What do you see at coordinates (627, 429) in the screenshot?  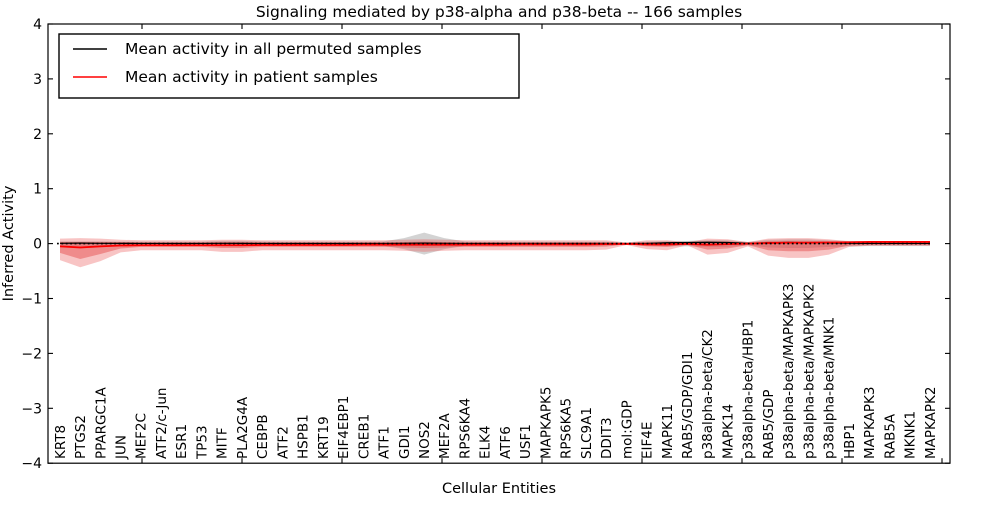 I see `category-label: mol:GDP` at bounding box center [627, 429].